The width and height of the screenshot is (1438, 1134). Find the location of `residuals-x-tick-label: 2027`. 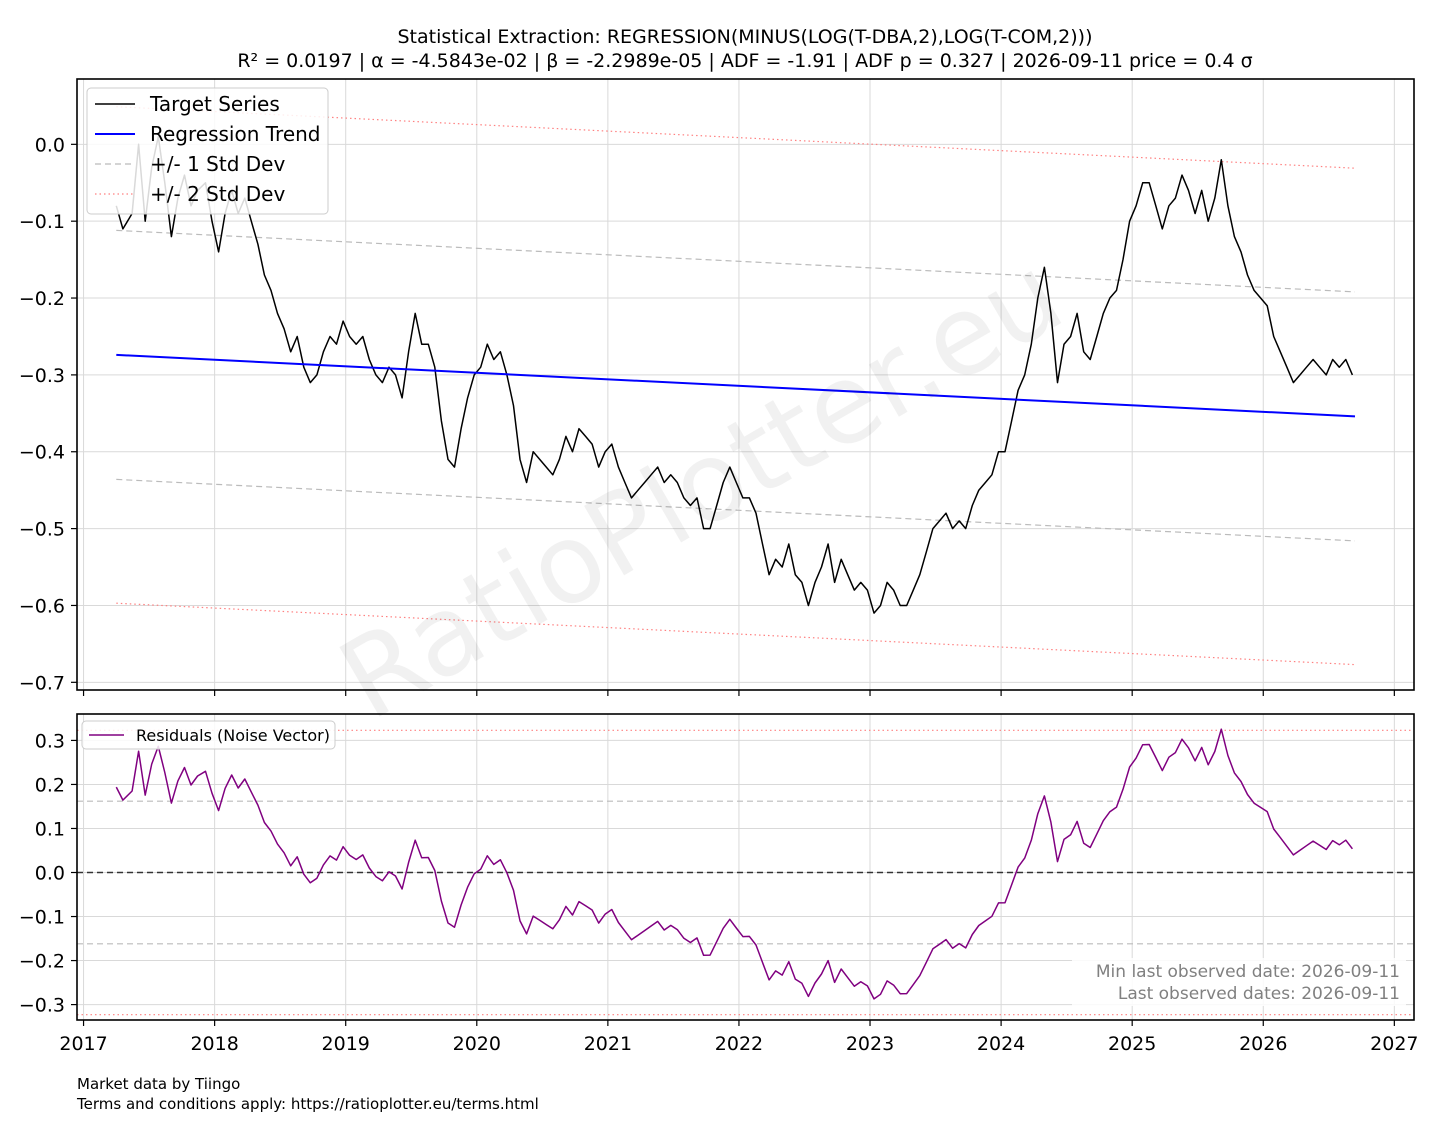

residuals-x-tick-label: 2027 is located at coordinates (1394, 1044).